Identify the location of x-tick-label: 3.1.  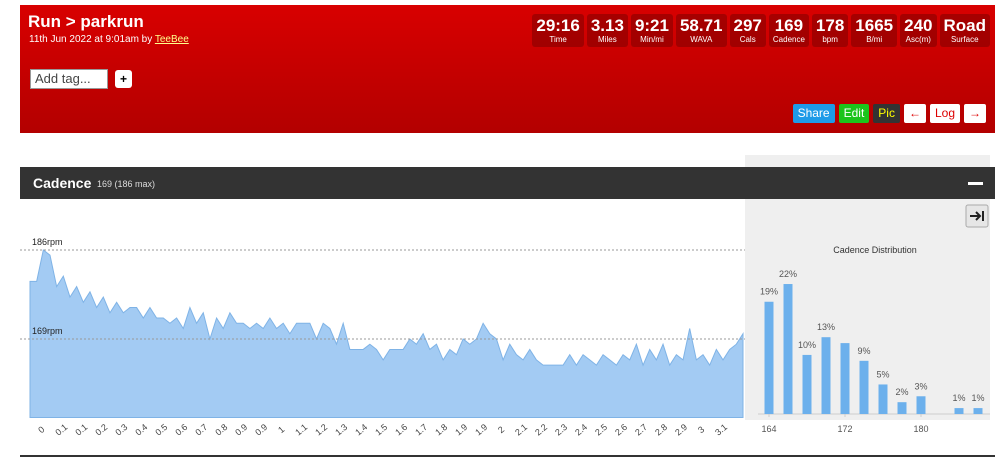
(721, 430).